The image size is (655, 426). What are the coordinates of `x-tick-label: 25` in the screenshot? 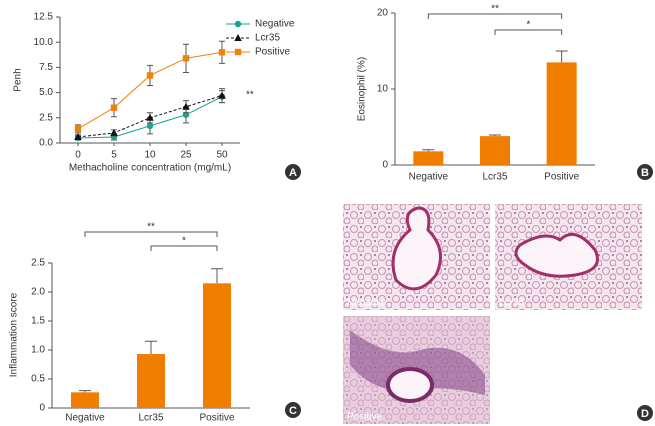 It's located at (186, 155).